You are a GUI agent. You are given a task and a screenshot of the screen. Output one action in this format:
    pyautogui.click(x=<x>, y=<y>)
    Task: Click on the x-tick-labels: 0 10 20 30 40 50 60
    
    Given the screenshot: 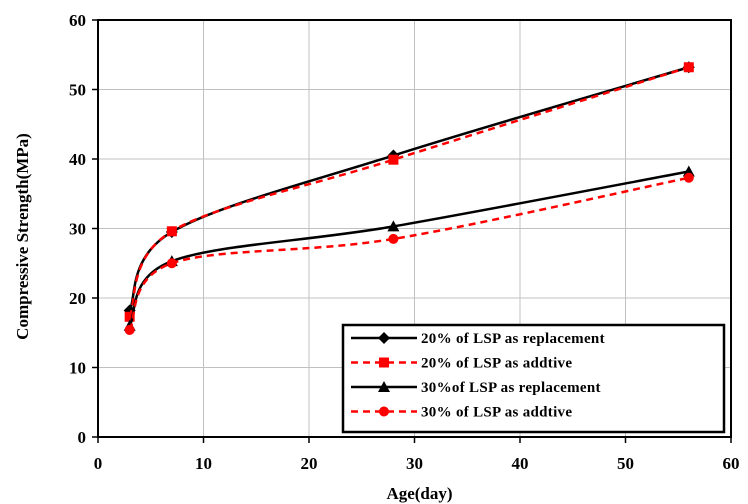 What is the action you would take?
    pyautogui.click(x=417, y=463)
    